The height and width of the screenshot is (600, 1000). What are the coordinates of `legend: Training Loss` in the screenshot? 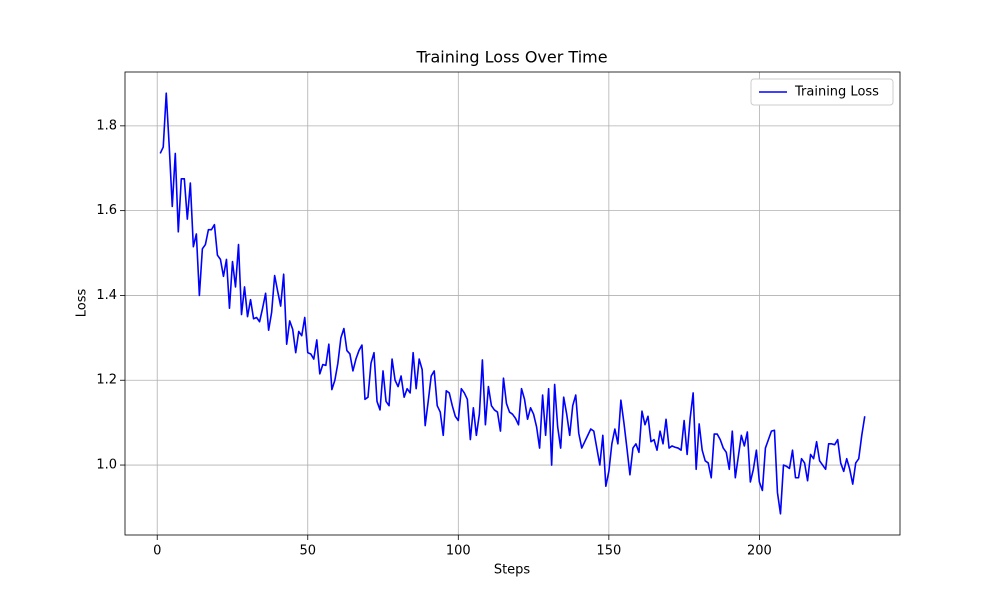 It's located at (822, 92).